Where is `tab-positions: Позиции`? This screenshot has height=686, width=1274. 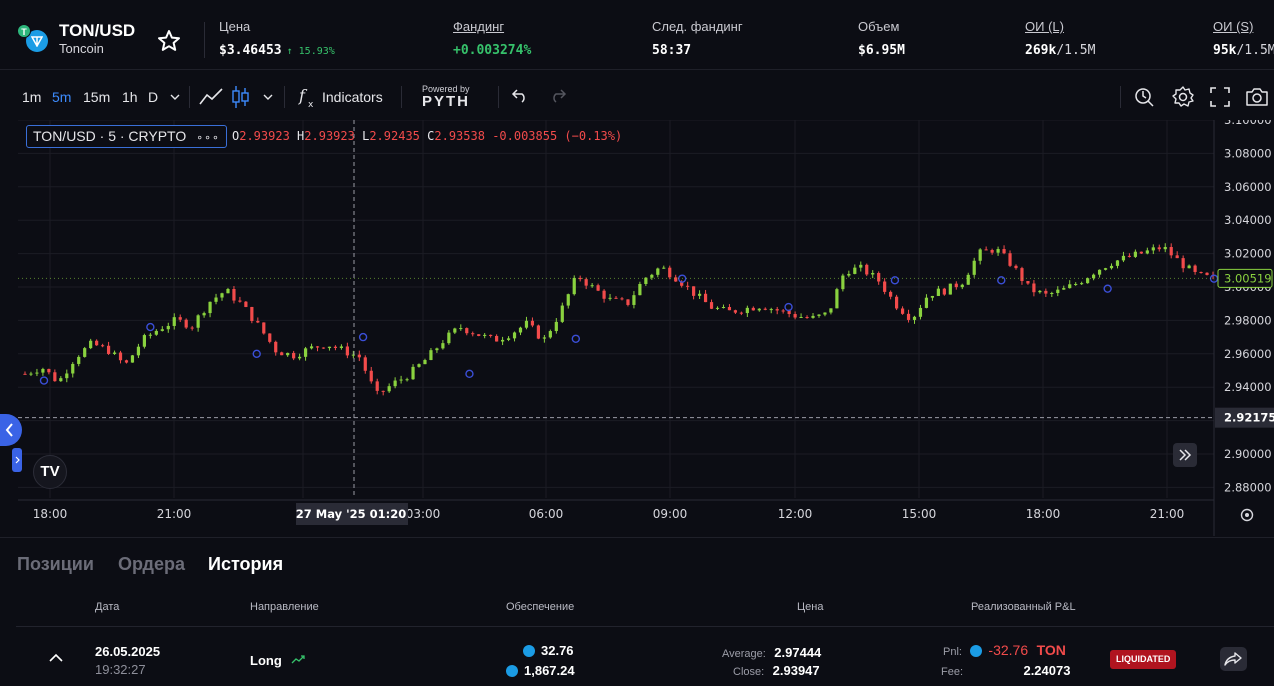 tab-positions: Позиции is located at coordinates (55, 564).